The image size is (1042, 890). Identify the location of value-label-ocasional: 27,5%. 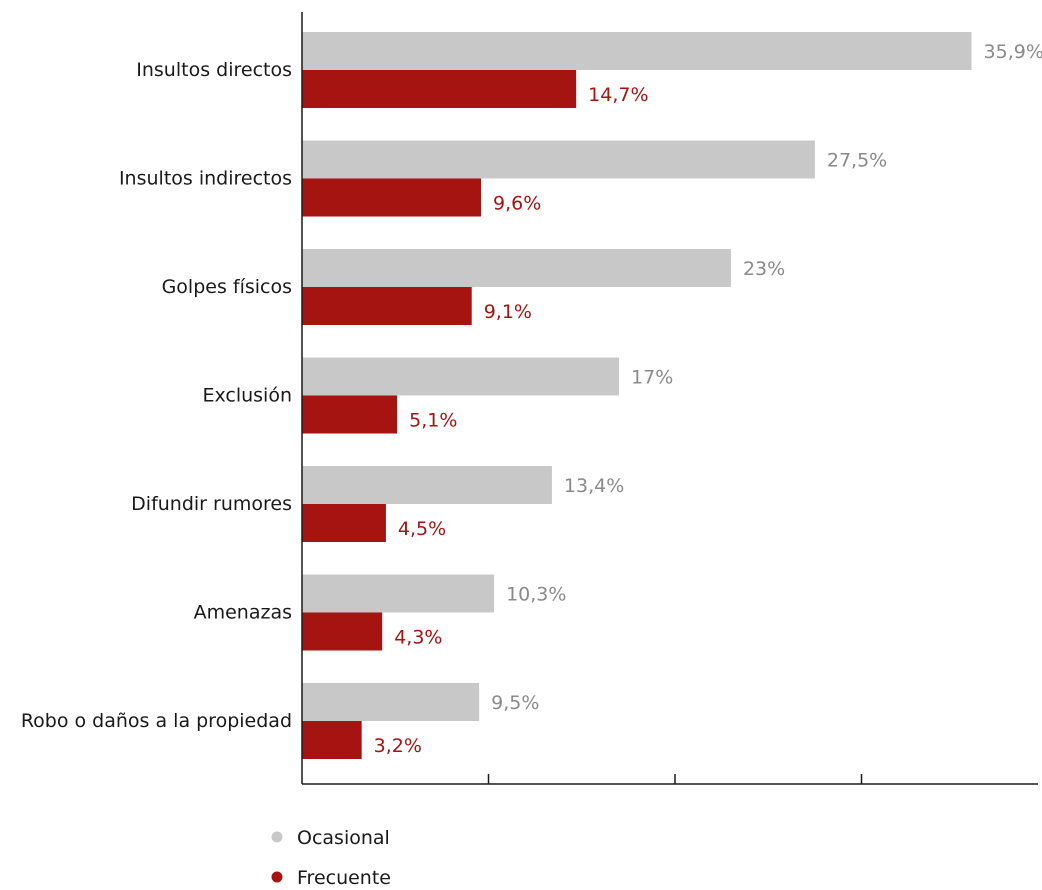
(857, 161).